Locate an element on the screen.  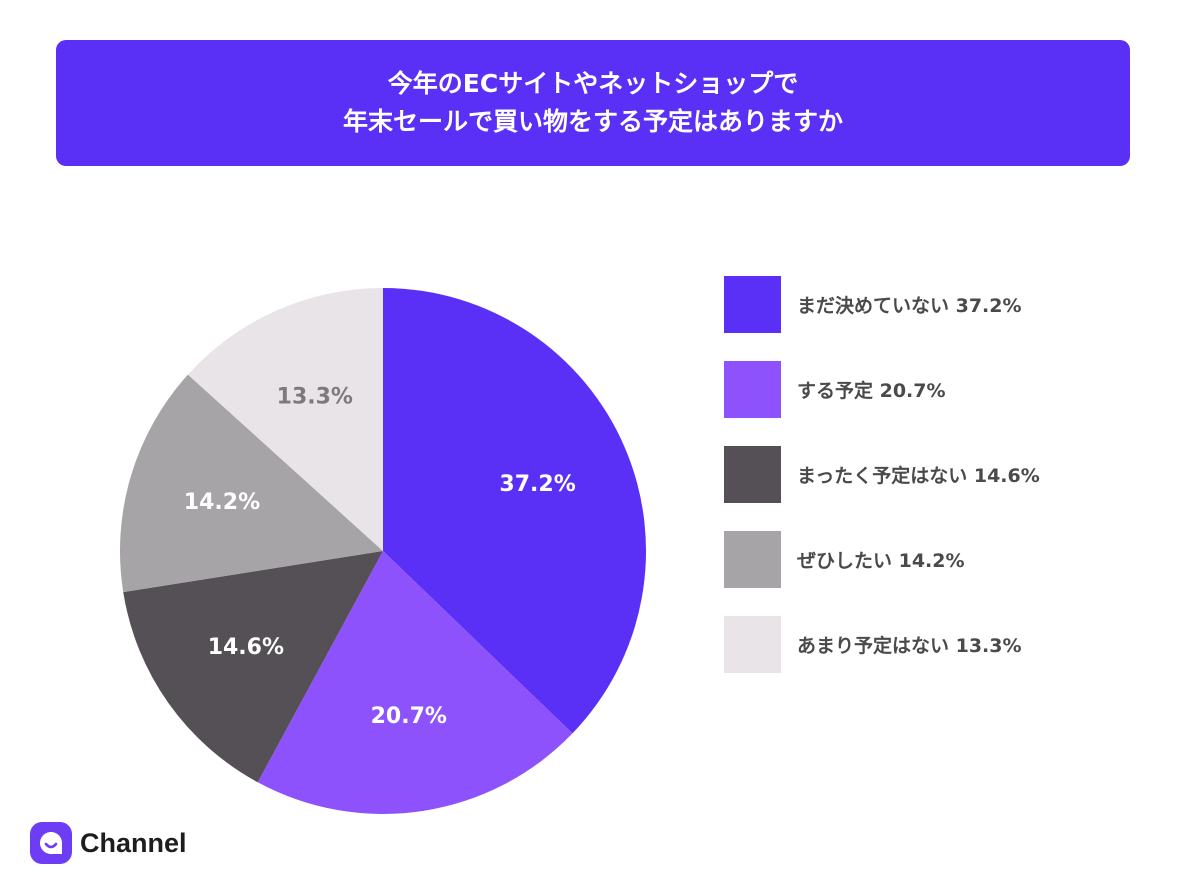
legend-swatch-not-at-all is located at coordinates (752, 474).